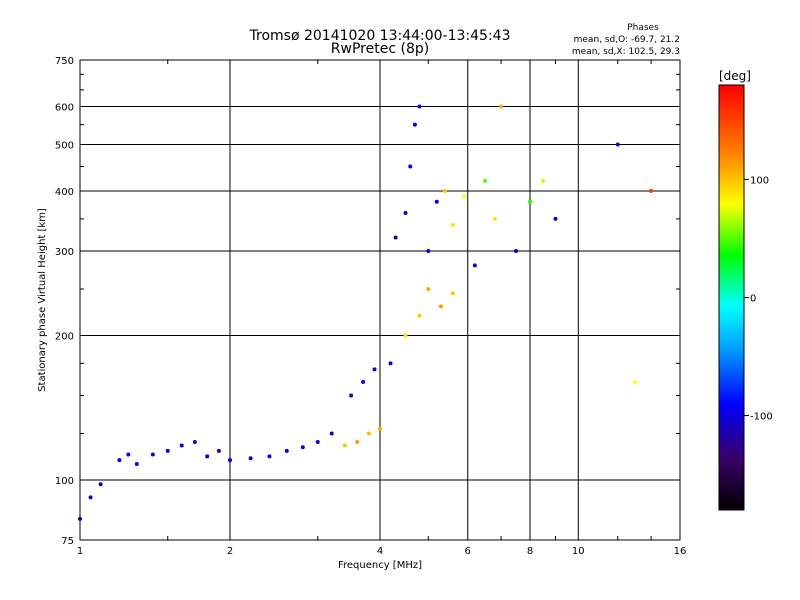 This screenshot has height=600, width=800. Describe the element at coordinates (380, 551) in the screenshot. I see `x-tick-label: 4` at that location.